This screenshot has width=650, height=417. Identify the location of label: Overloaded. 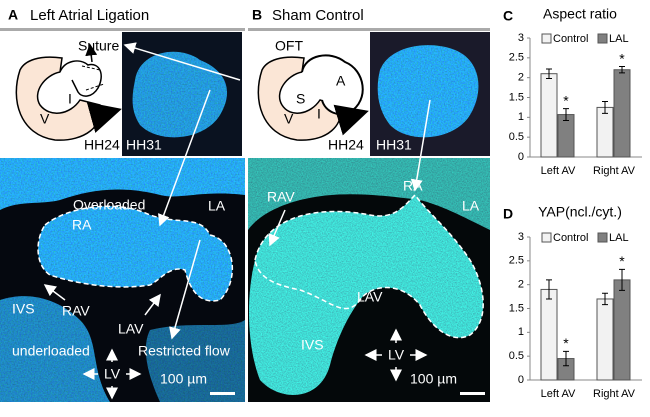
(109, 205).